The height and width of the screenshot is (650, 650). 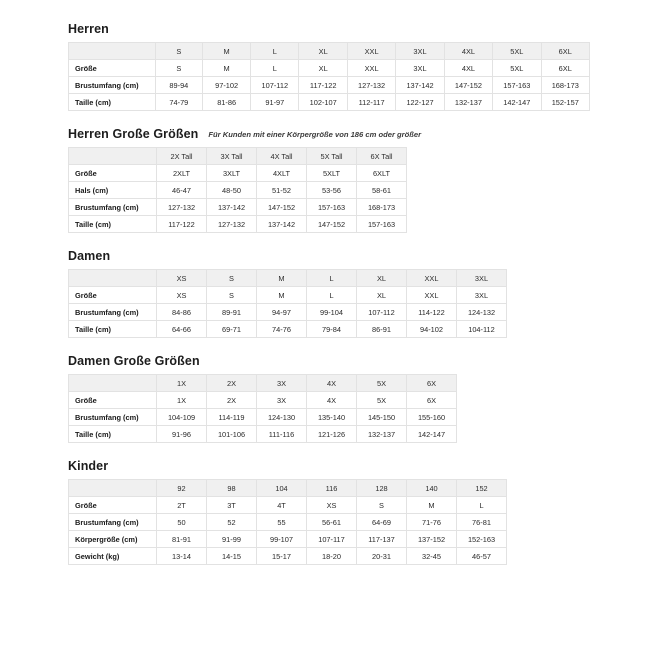 I want to click on column-header-cell: 3XL, so click(x=420, y=51).